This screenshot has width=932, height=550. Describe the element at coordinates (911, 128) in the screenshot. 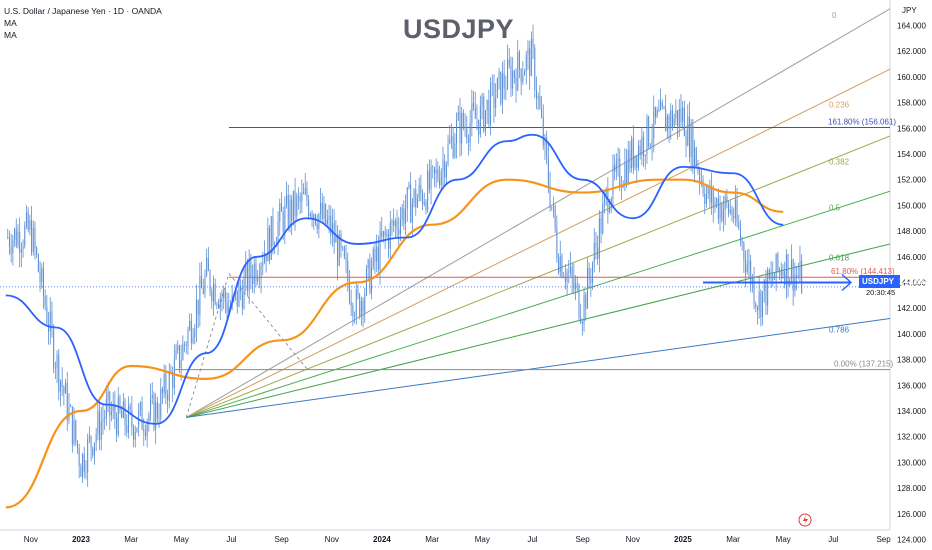

I see `y-tick-label: 156.000` at that location.